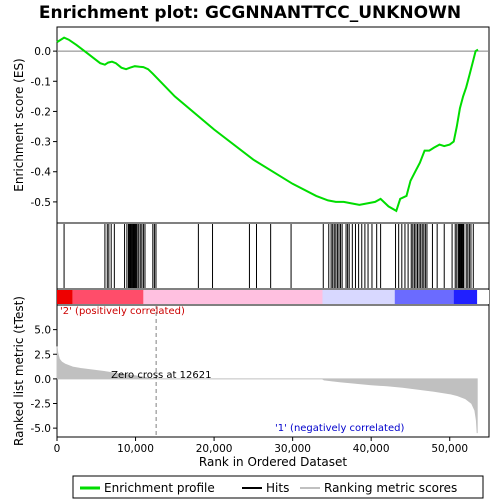 Image resolution: width=500 pixels, height=500 pixels. I want to click on rank-y-tick-label: -2.5, so click(41, 405).